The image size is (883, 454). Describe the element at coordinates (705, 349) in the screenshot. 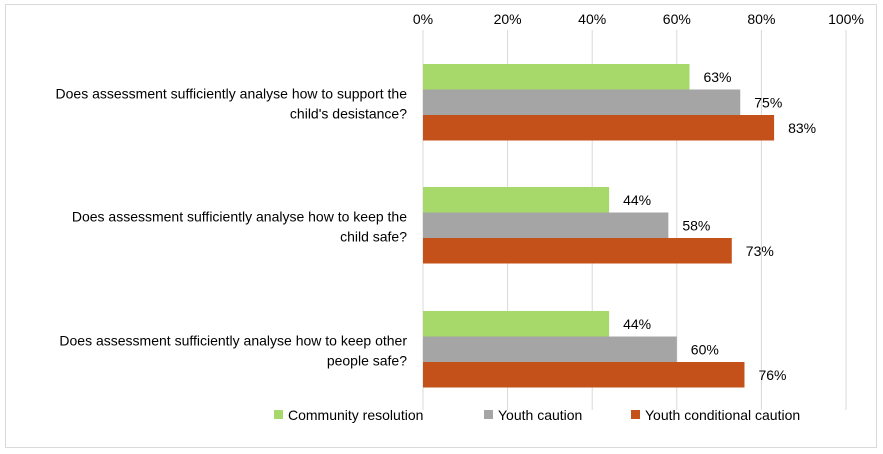

I see `data-label: 60%` at that location.